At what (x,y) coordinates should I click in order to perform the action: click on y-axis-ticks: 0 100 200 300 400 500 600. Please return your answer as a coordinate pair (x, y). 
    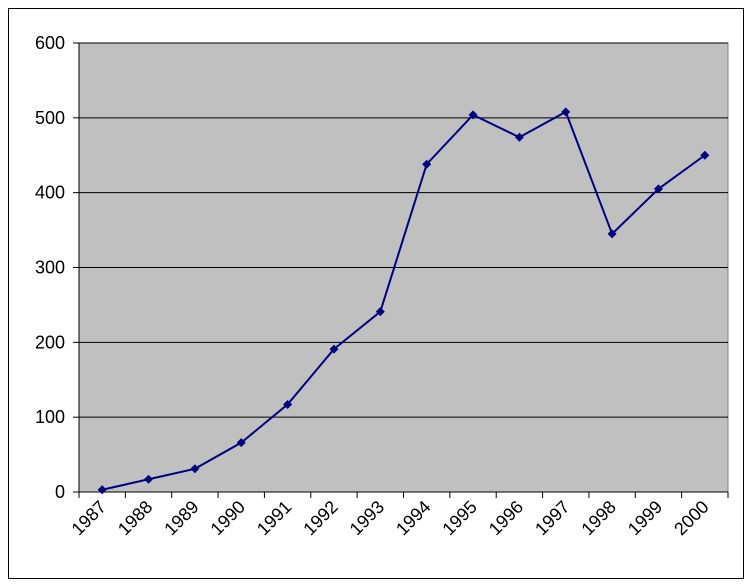
    Looking at the image, I should click on (57, 267).